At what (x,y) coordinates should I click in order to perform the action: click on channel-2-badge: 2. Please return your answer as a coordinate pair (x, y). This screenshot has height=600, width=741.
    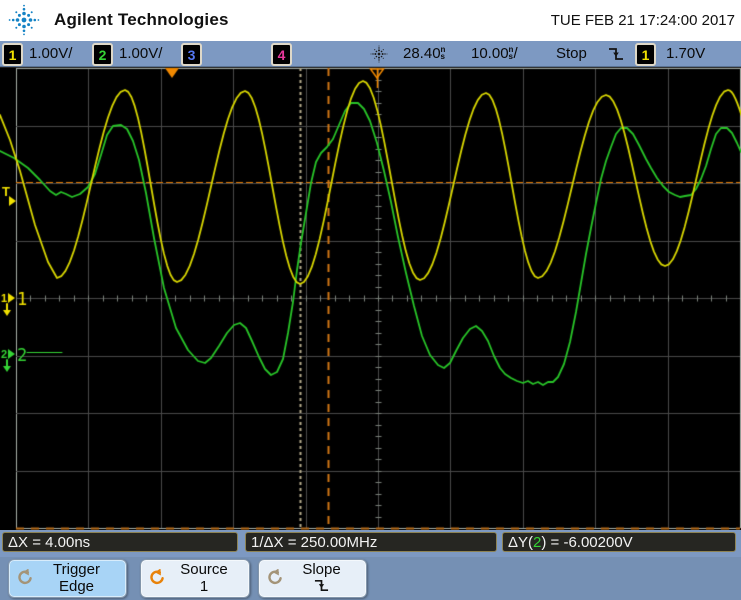
    Looking at the image, I should click on (102, 54).